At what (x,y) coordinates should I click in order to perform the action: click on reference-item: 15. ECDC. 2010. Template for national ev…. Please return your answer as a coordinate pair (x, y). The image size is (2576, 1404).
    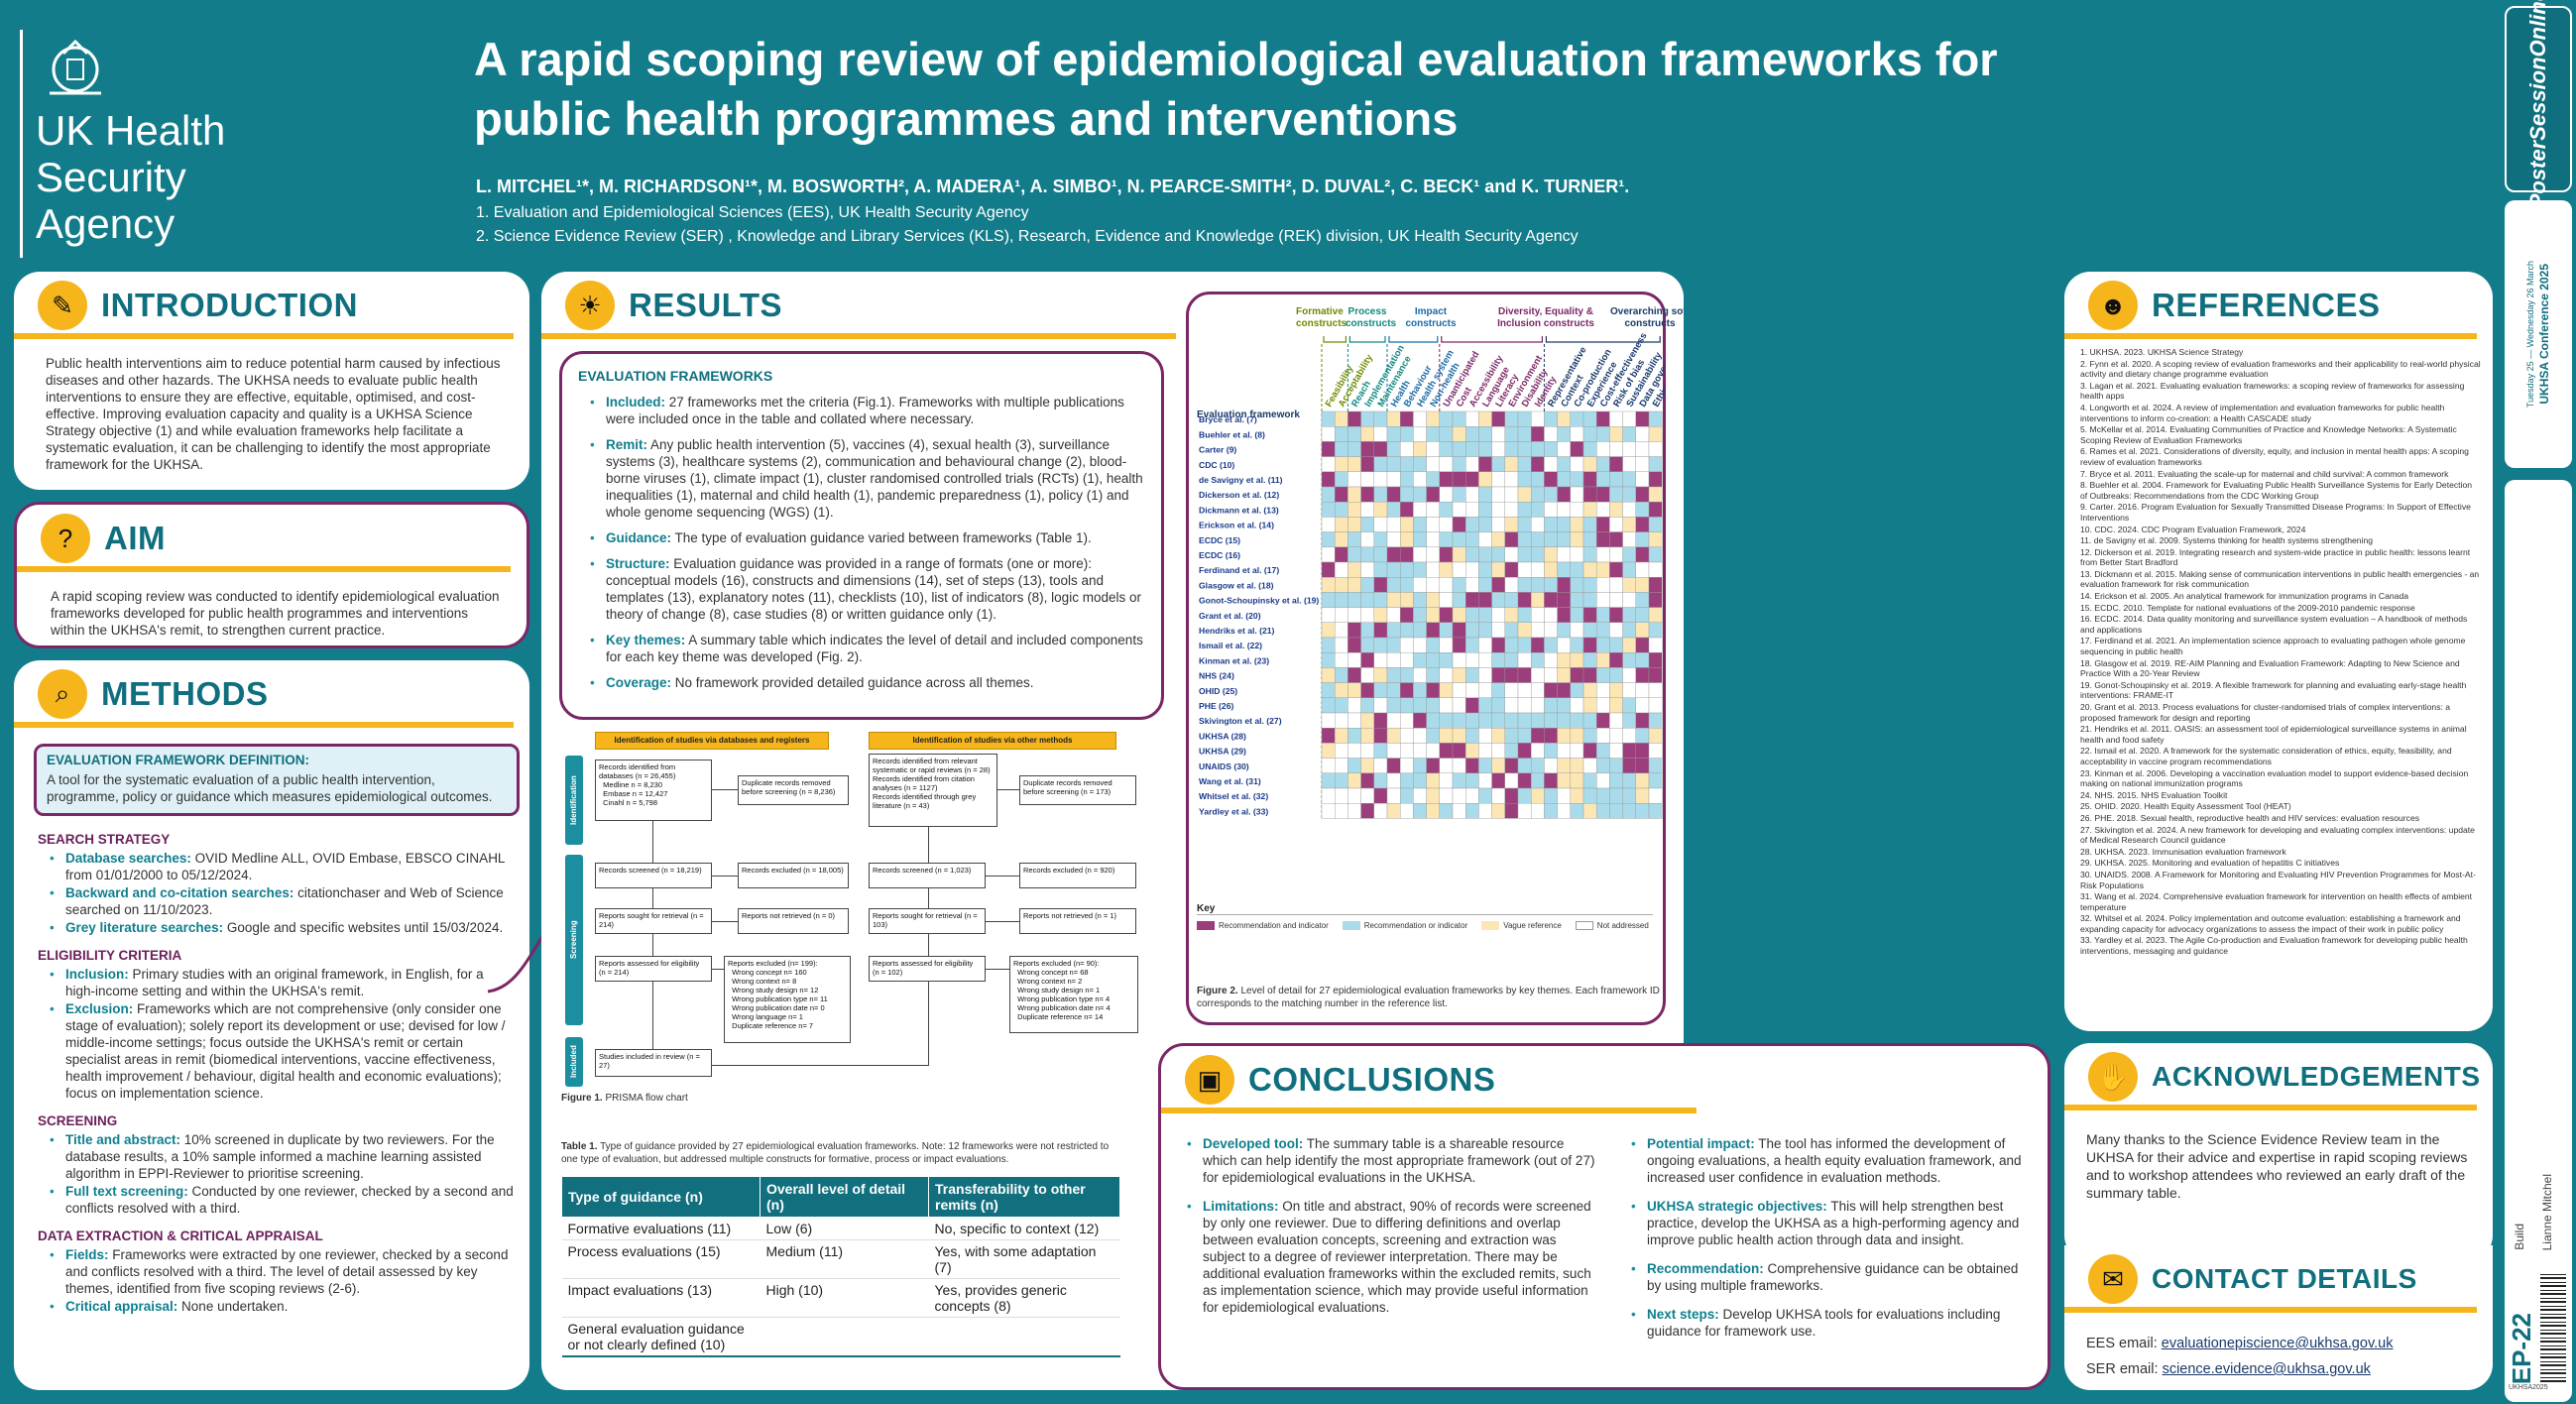
    Looking at the image, I should click on (2247, 607).